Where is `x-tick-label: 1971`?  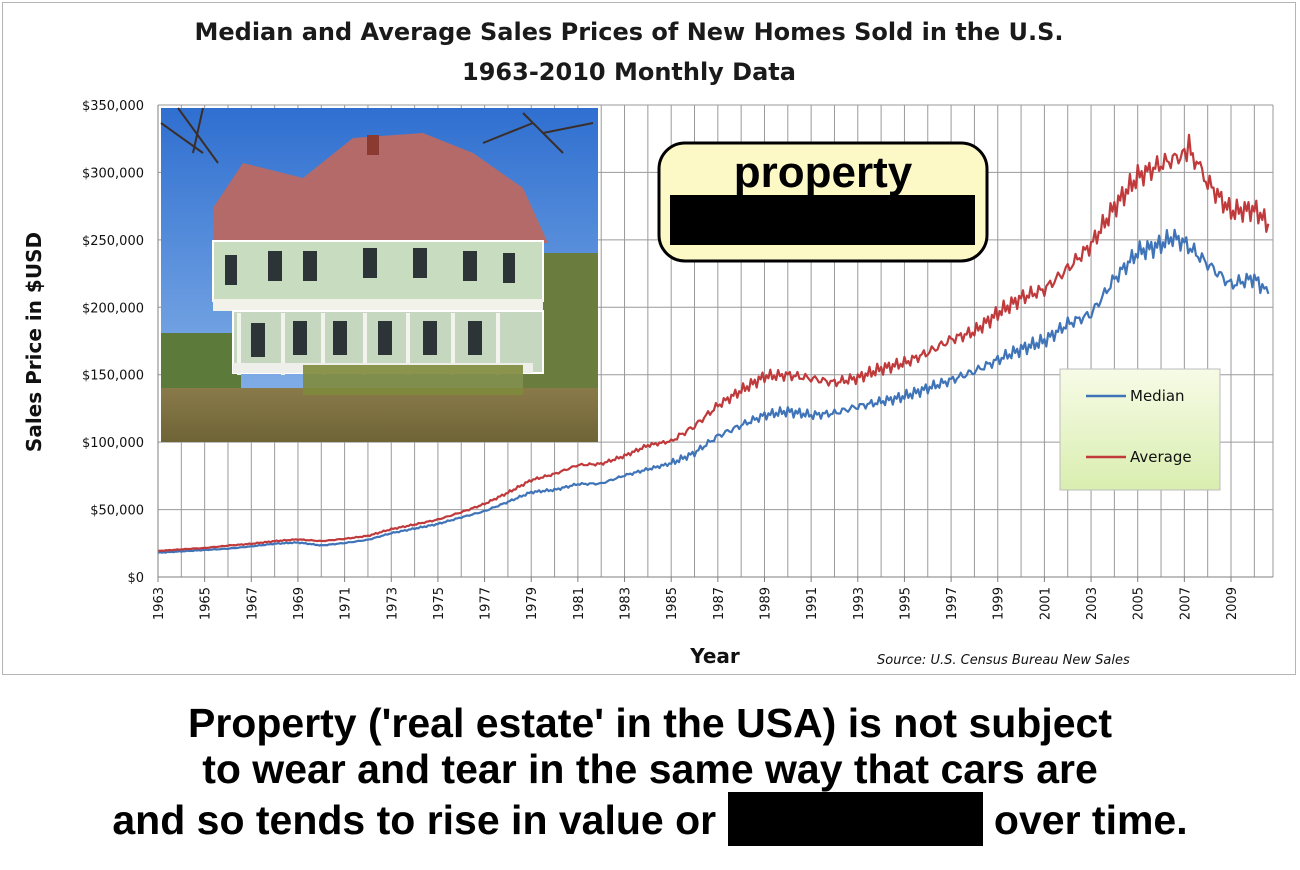 x-tick-label: 1971 is located at coordinates (346, 603).